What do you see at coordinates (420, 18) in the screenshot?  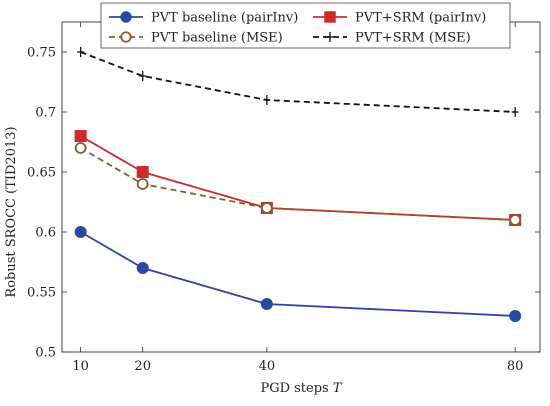 I see `legend-label: PVT+SRM (pairInv)` at bounding box center [420, 18].